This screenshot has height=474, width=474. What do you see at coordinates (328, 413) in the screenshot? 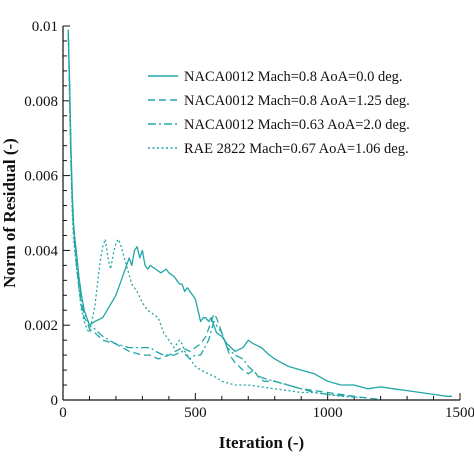
I see `x-tick-label: 1000` at bounding box center [328, 413].